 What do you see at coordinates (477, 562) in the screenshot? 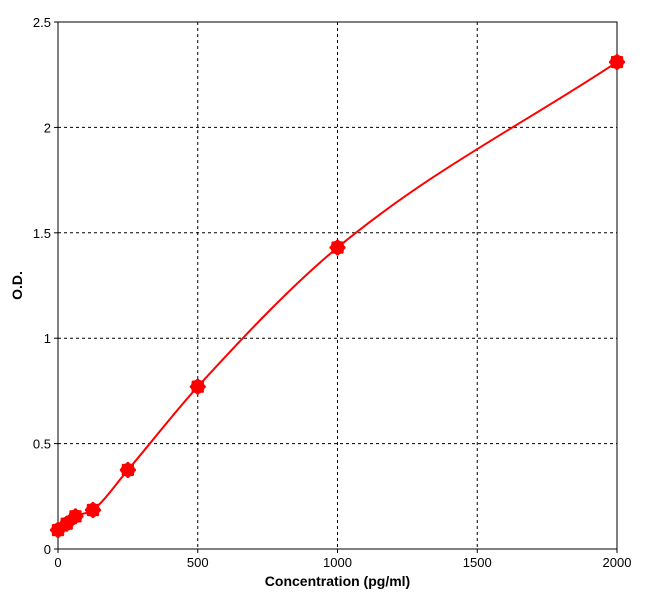
I see `x-tick-label: 1500` at bounding box center [477, 562].